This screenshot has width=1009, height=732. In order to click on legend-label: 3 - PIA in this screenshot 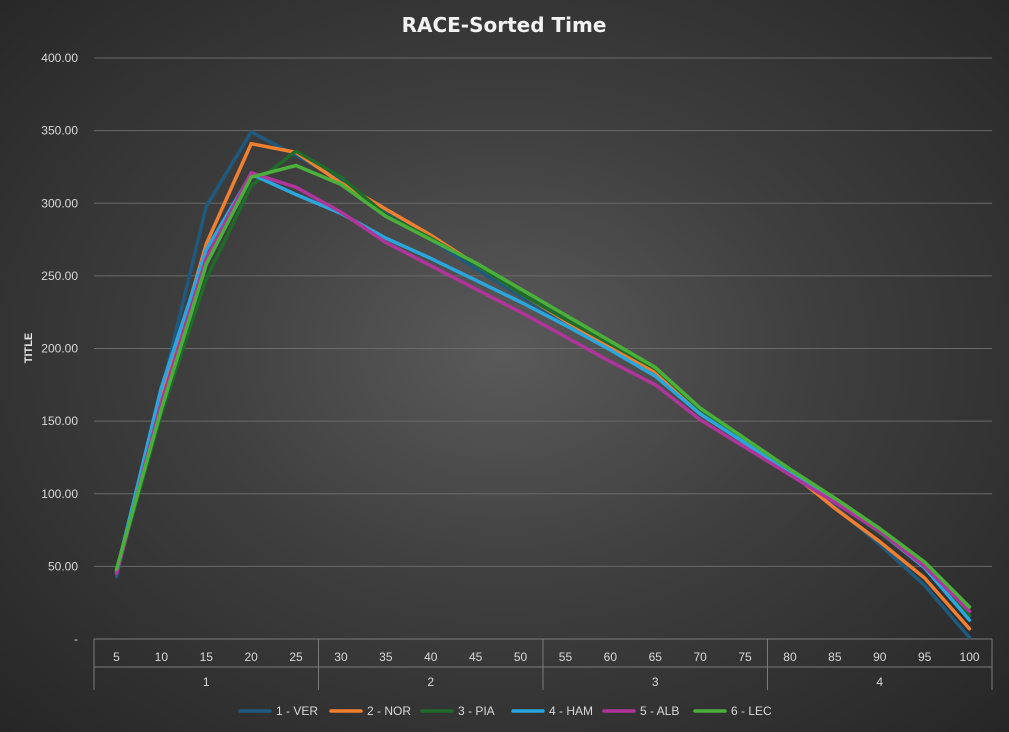, I will do `click(476, 711)`.